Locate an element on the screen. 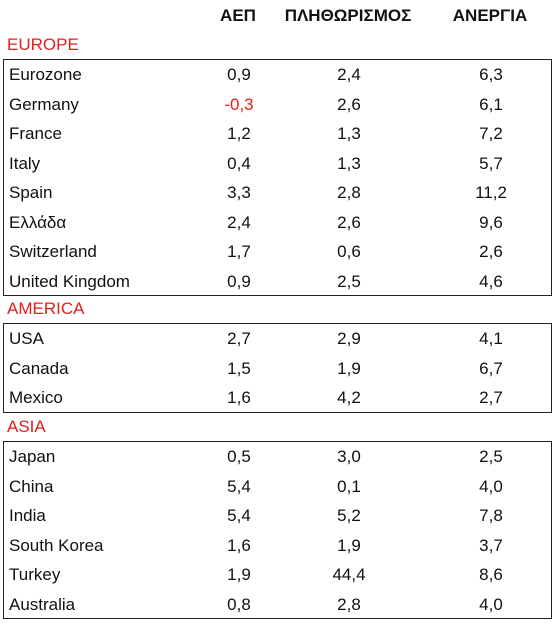 This screenshot has width=557, height=623. country-name: India is located at coordinates (27, 515).